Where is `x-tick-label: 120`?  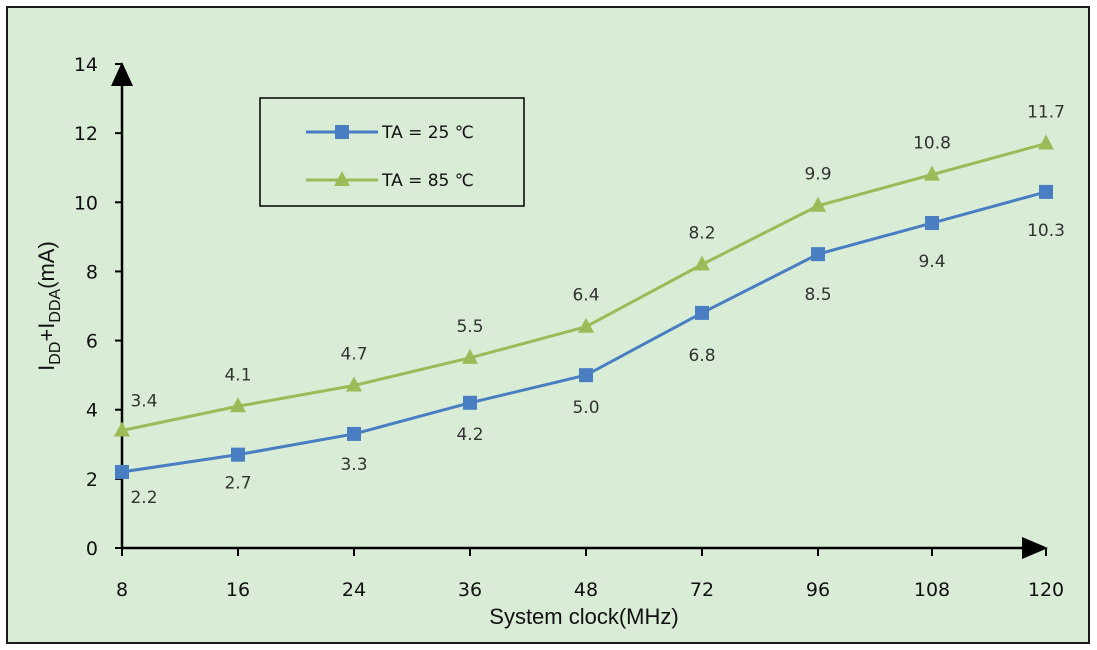 x-tick-label: 120 is located at coordinates (1046, 590).